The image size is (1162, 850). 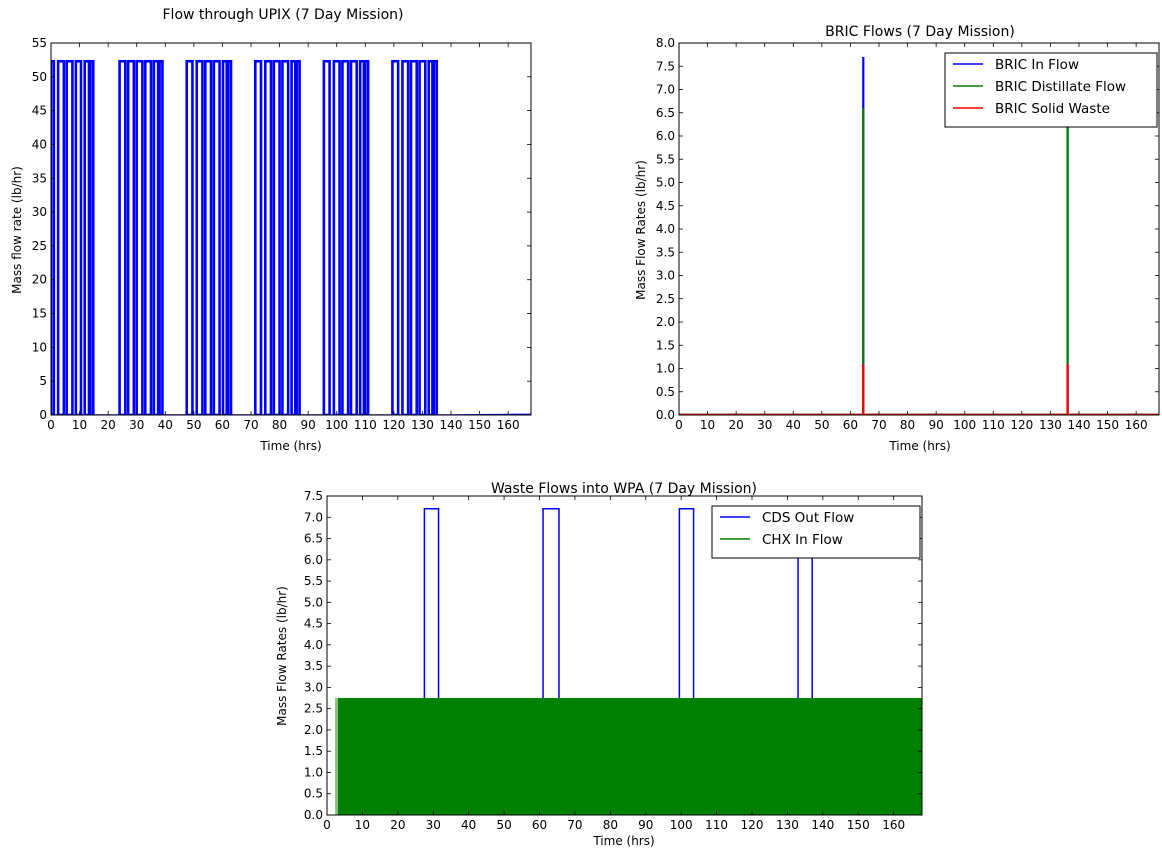 What do you see at coordinates (629, 756) in the screenshot?
I see `data-area` at bounding box center [629, 756].